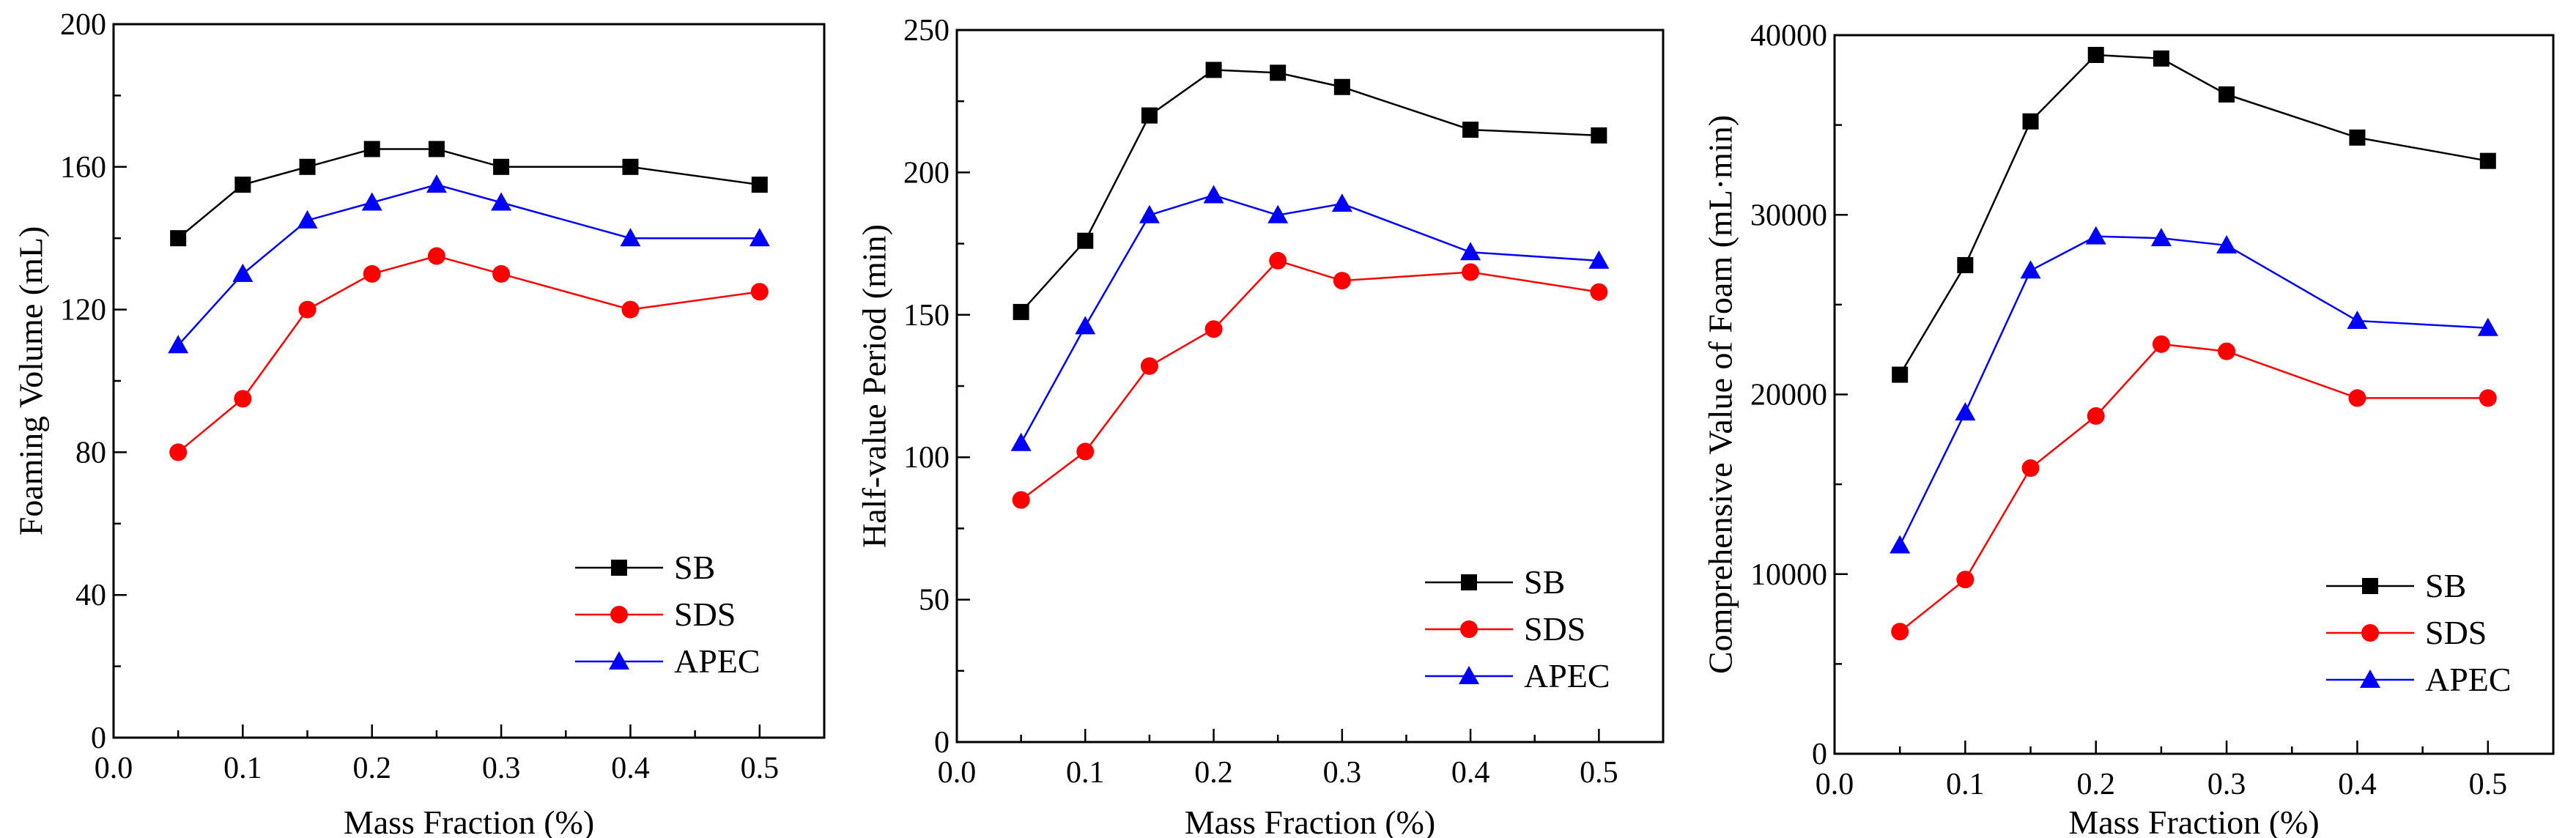  Describe the element at coordinates (645, 567) in the screenshot. I see `legend-item: SB` at that location.